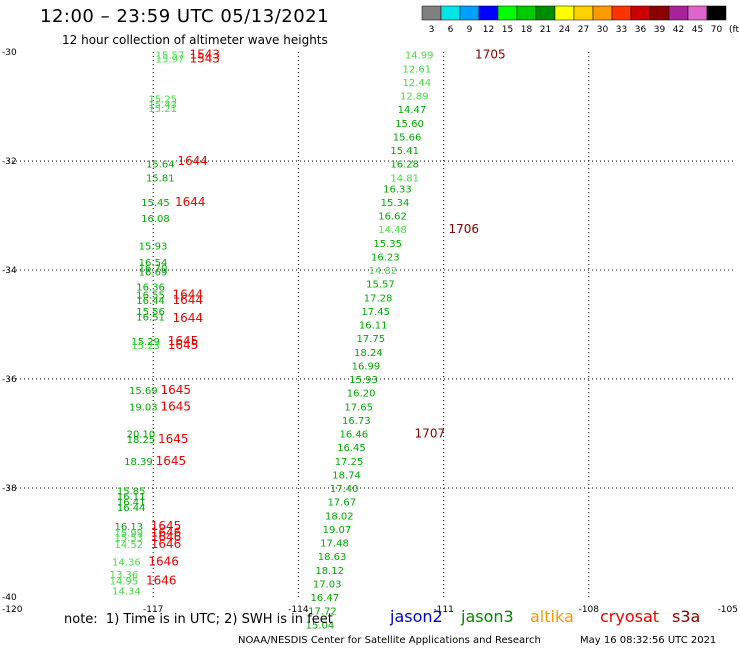 The height and width of the screenshot is (650, 740). Describe the element at coordinates (128, 545) in the screenshot. I see `wave-height-label: 14.52` at that location.